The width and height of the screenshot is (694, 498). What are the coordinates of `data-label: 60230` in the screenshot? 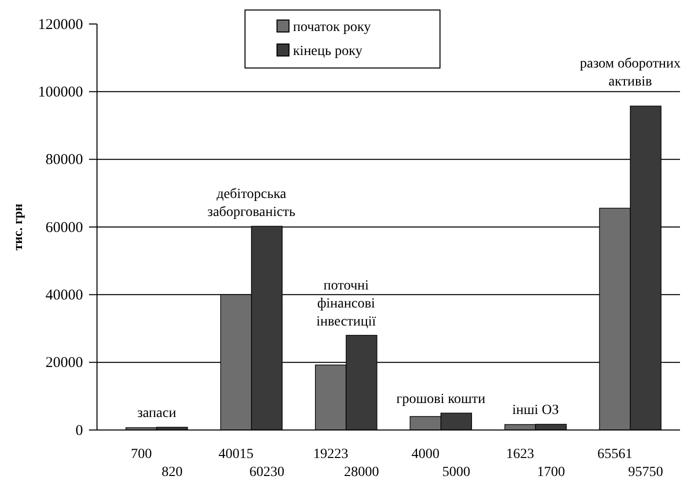 It's located at (266, 472).